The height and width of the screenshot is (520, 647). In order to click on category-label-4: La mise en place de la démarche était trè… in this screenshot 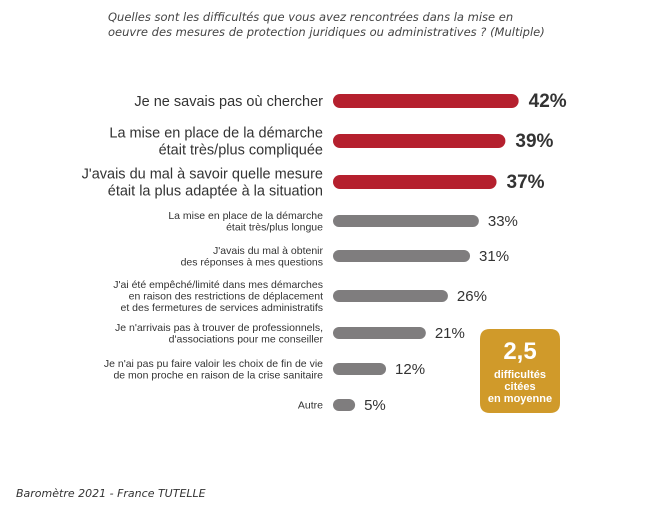, I will do `click(245, 222)`.